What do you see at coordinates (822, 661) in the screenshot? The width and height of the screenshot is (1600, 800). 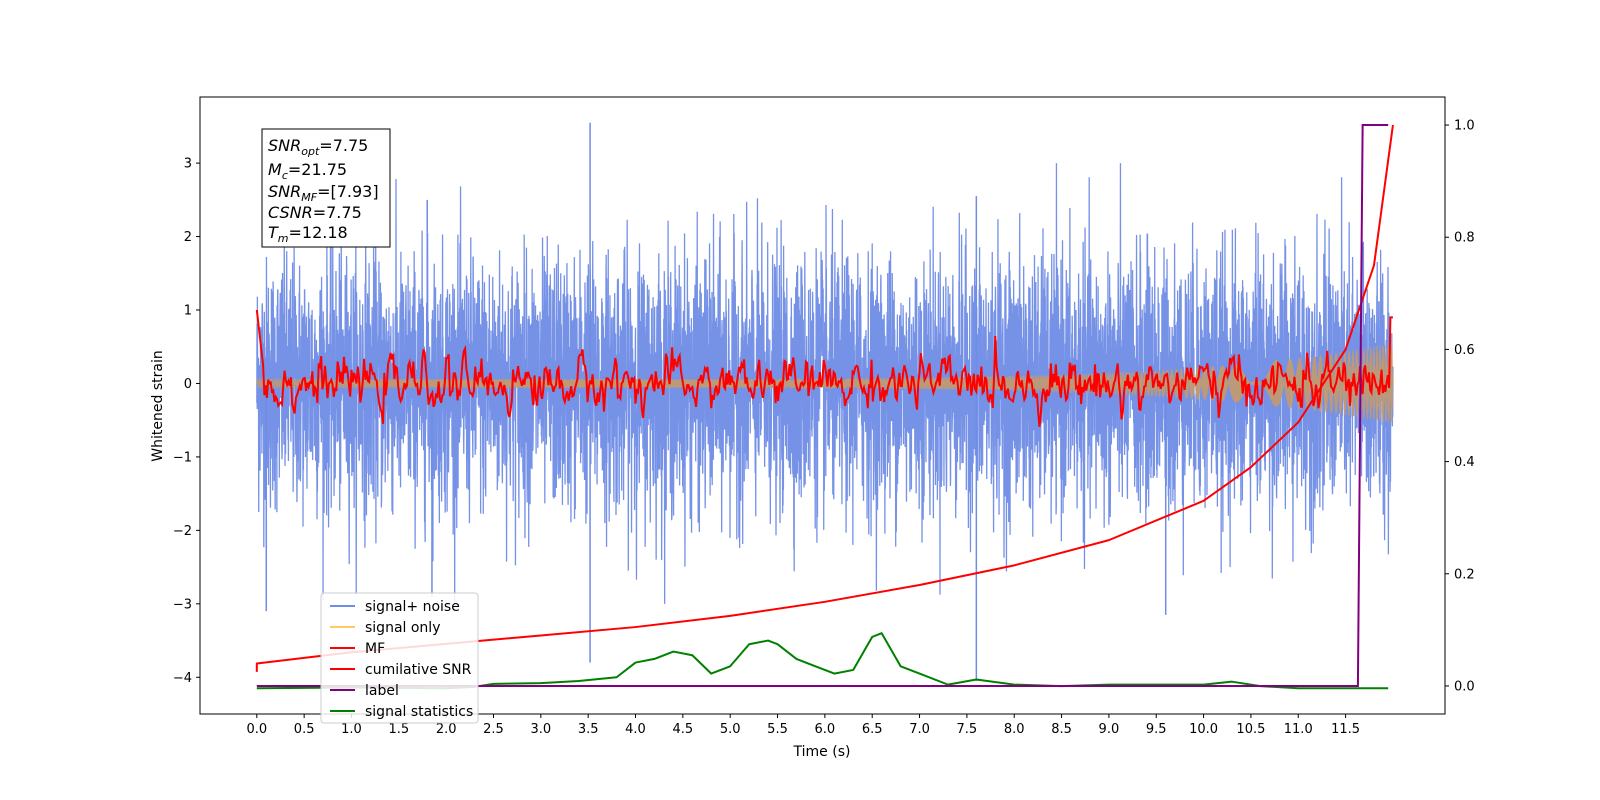 I see `series-signal-statistics` at bounding box center [822, 661].